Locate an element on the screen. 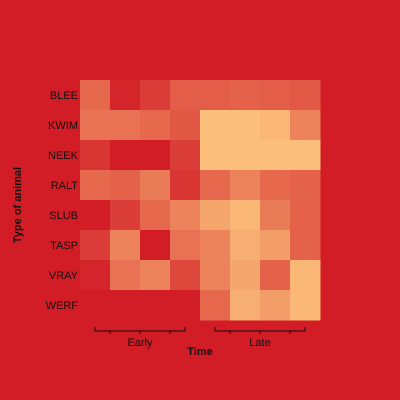 This screenshot has height=400, width=400. y-tick-label: KWIM is located at coordinates (63, 126).